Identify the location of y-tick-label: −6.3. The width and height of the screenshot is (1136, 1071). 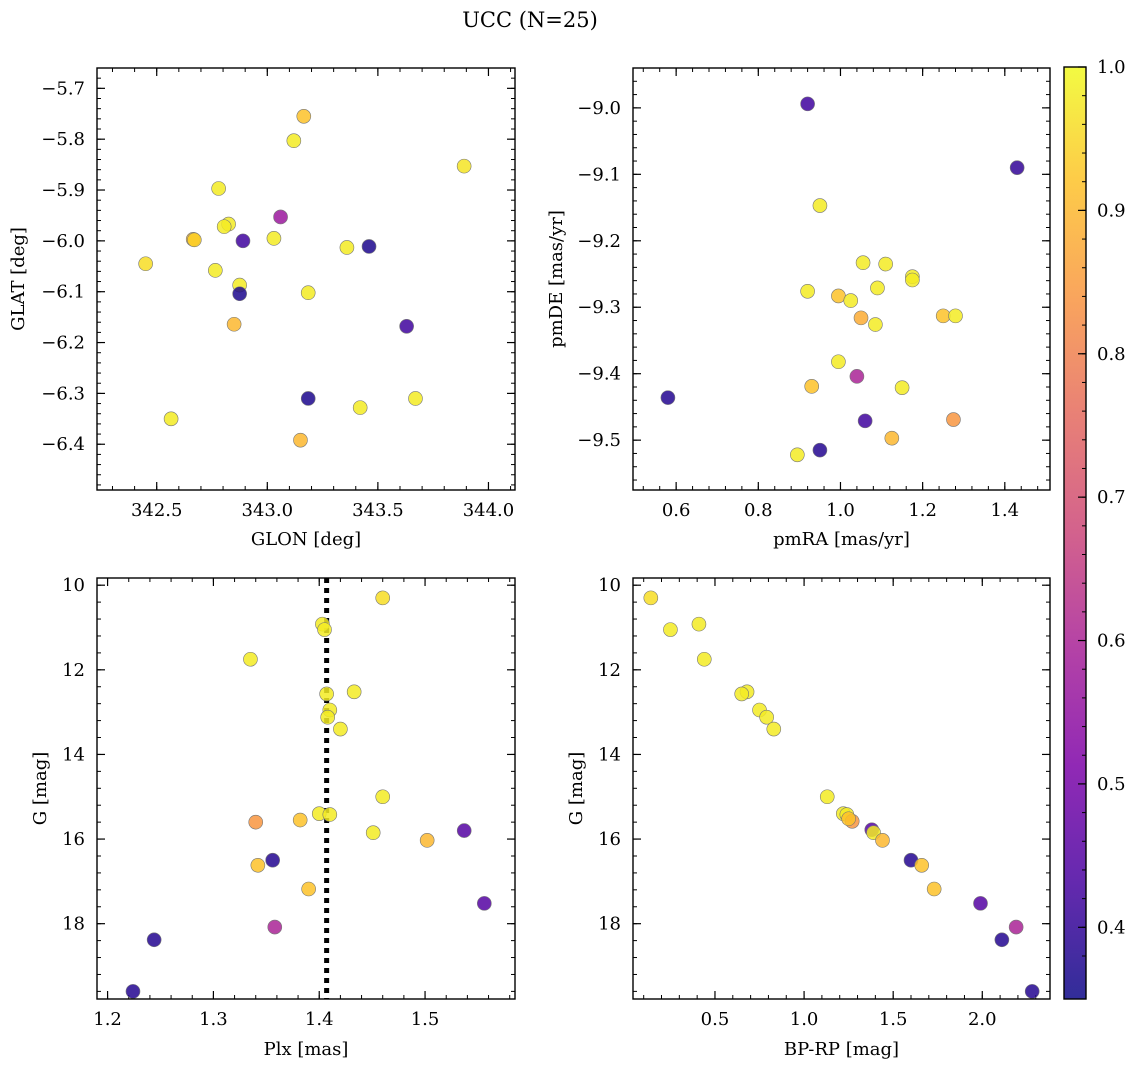
(63, 393).